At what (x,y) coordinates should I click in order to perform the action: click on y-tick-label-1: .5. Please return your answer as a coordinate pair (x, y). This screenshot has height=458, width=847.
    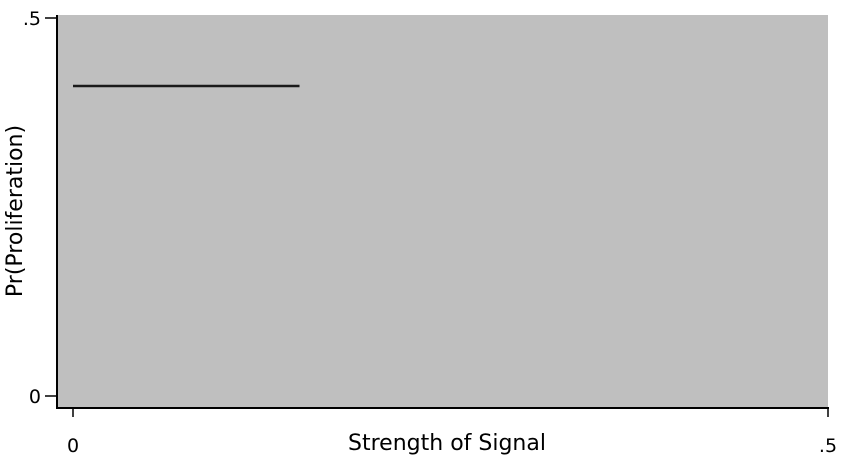
    Looking at the image, I should click on (32, 19).